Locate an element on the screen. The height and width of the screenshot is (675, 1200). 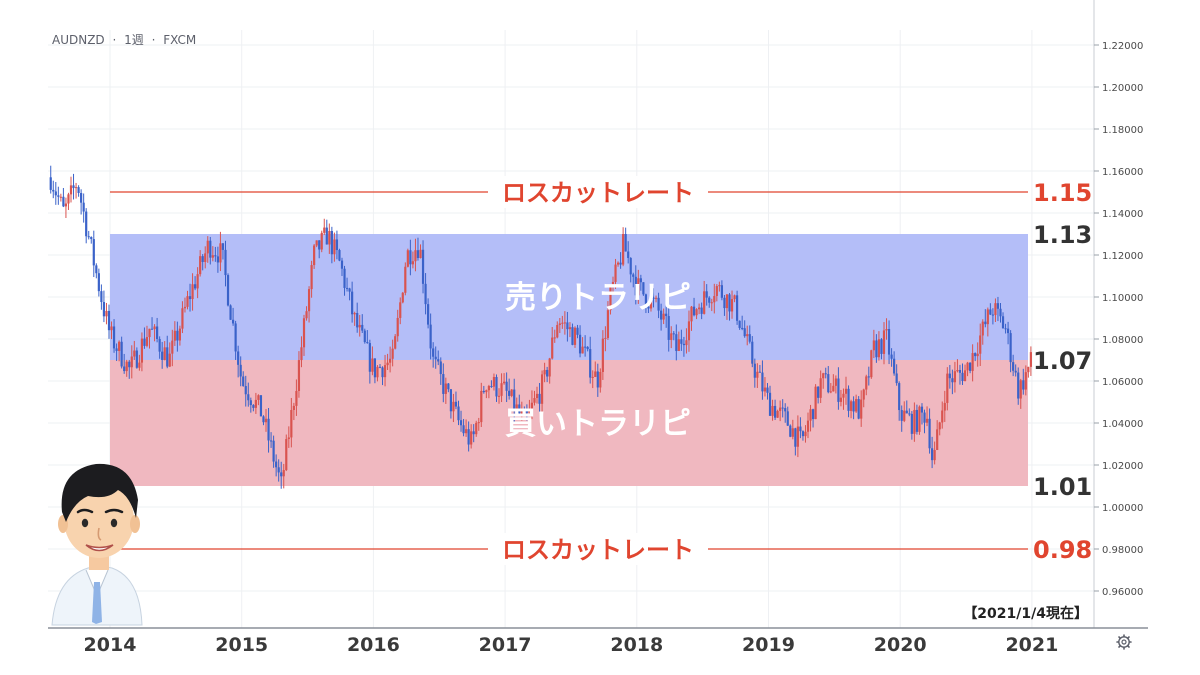
y-tick-label: 1.02000 is located at coordinates (1122, 466).